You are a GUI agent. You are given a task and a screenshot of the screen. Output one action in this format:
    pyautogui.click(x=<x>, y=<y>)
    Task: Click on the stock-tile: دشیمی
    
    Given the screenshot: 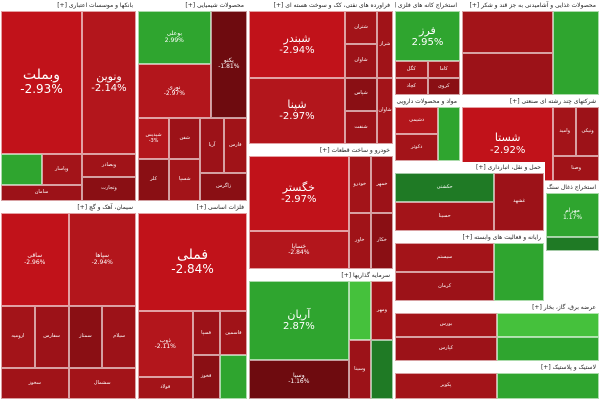 What is the action you would take?
    pyautogui.click(x=417, y=120)
    